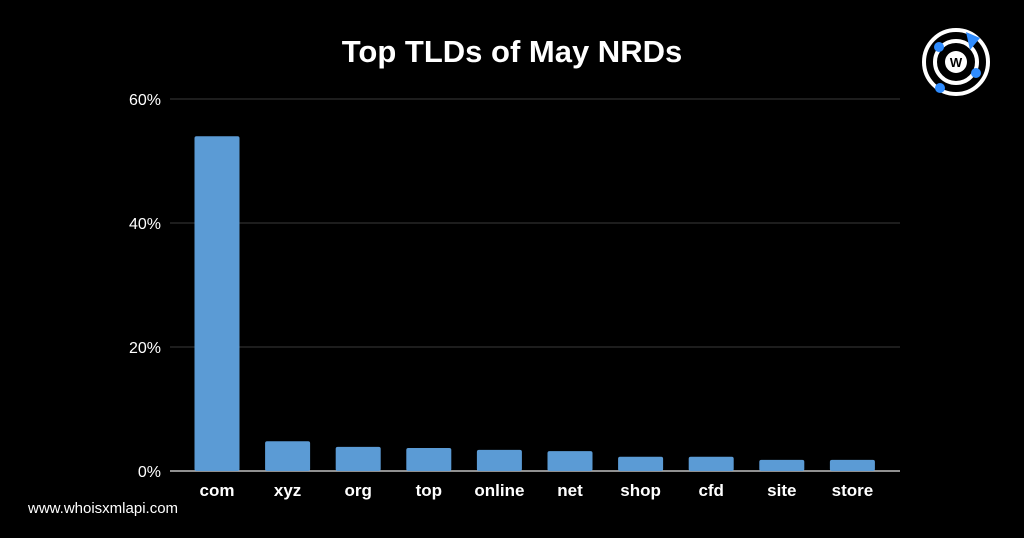 The width and height of the screenshot is (1024, 538). Describe the element at coordinates (711, 490) in the screenshot. I see `x-tick-label: cfd` at that location.